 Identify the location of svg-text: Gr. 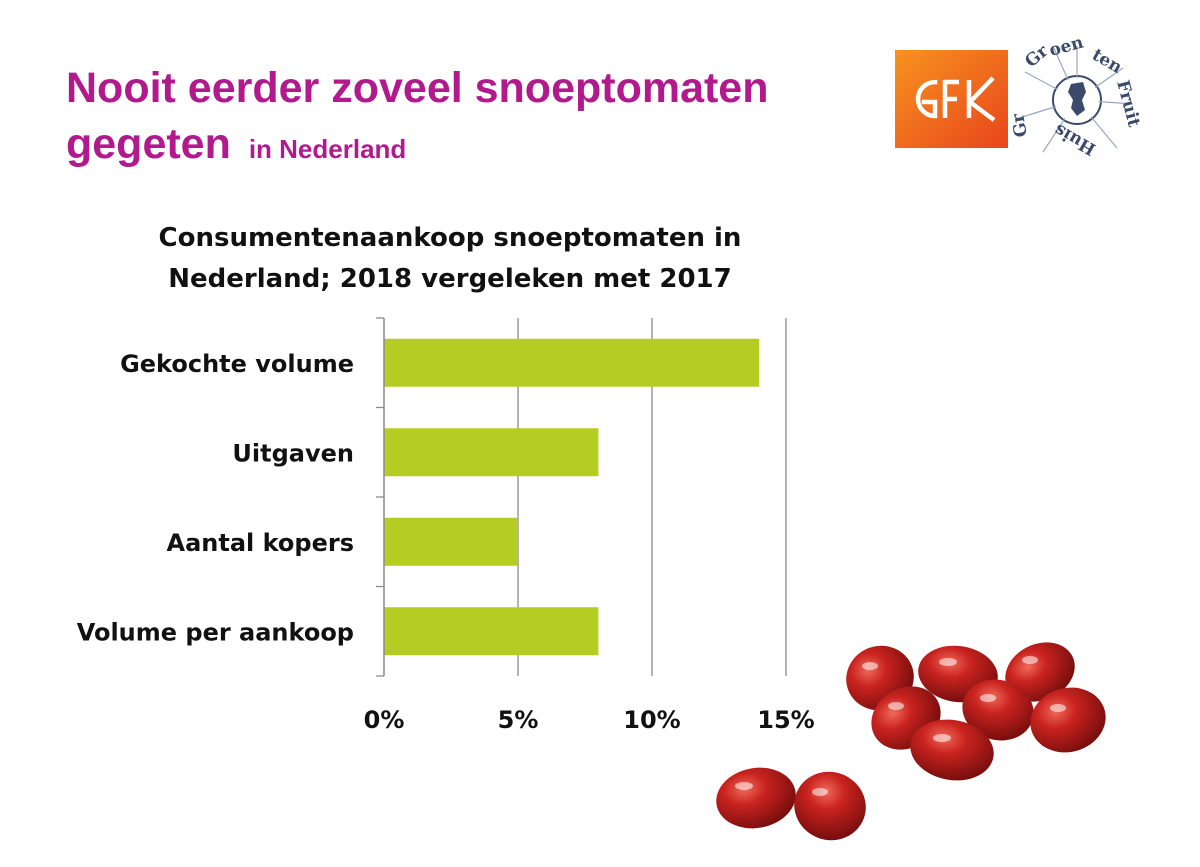
(1022, 125).